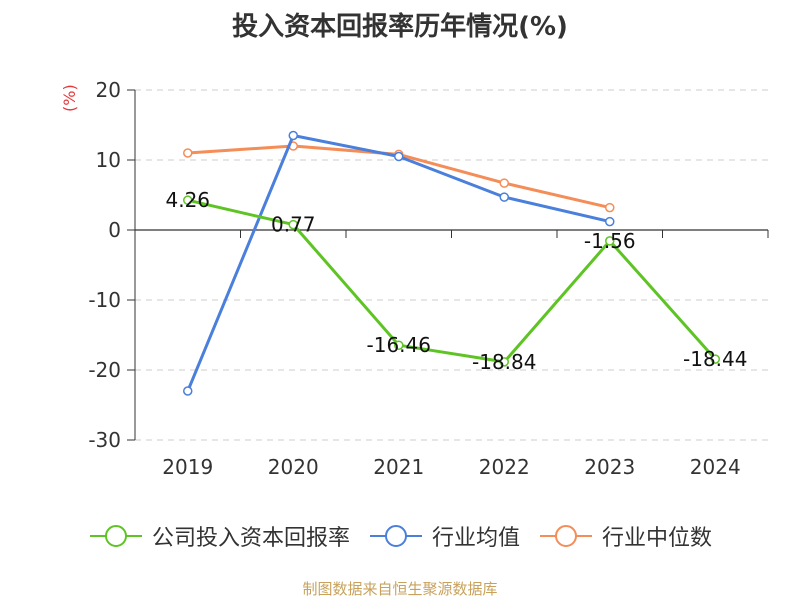 The image size is (800, 600). Describe the element at coordinates (115, 536) in the screenshot. I see `legend-marker-company` at that location.